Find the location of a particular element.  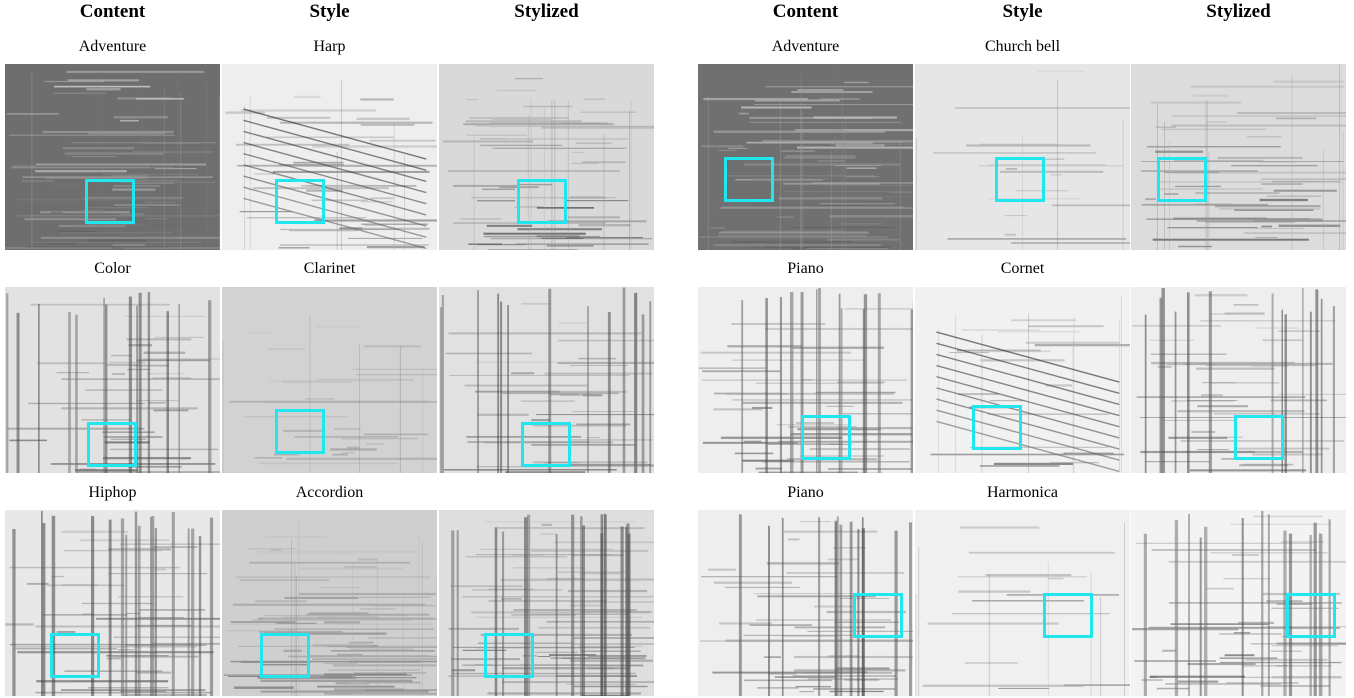

left-row2-stylized-highlight-box is located at coordinates (546, 444).